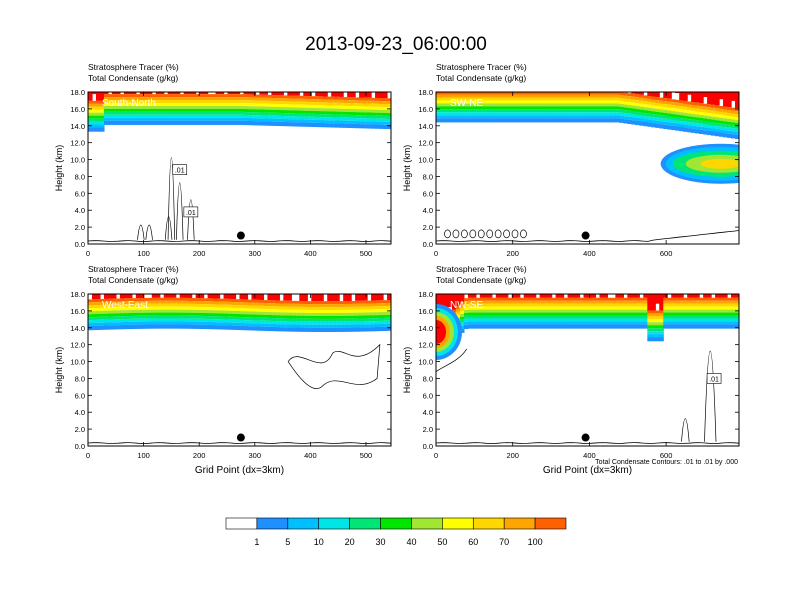 Image resolution: width=792 pixels, height=612 pixels. I want to click on colorbar-label: 40, so click(411, 542).